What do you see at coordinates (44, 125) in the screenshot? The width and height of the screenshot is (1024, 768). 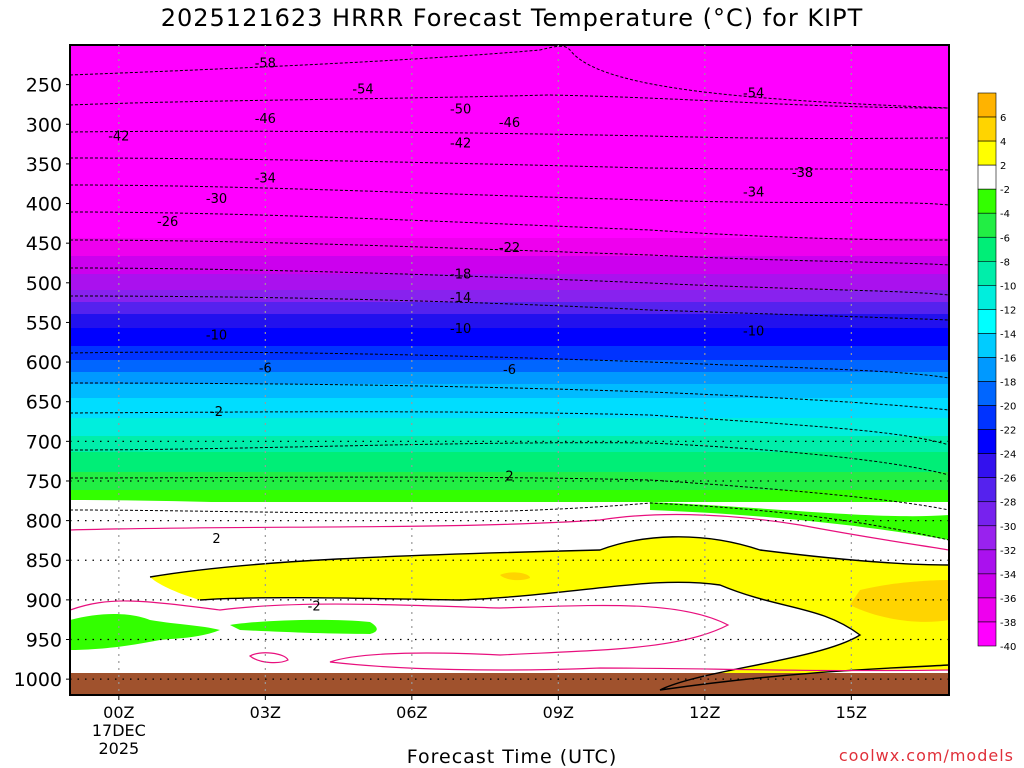 I see `y-tick-label: 300` at bounding box center [44, 125].